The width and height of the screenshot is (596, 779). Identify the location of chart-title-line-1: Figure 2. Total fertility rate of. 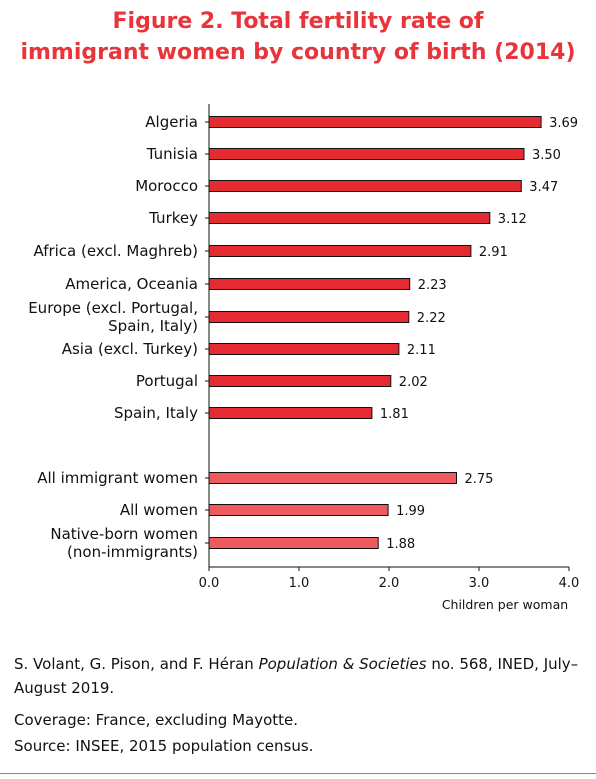
(298, 21).